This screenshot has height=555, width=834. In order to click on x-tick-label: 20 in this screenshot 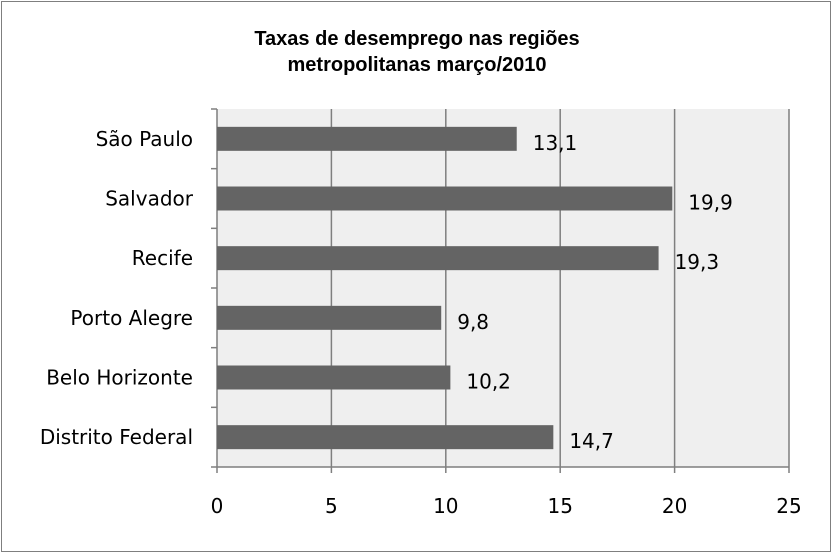, I will do `click(674, 506)`.